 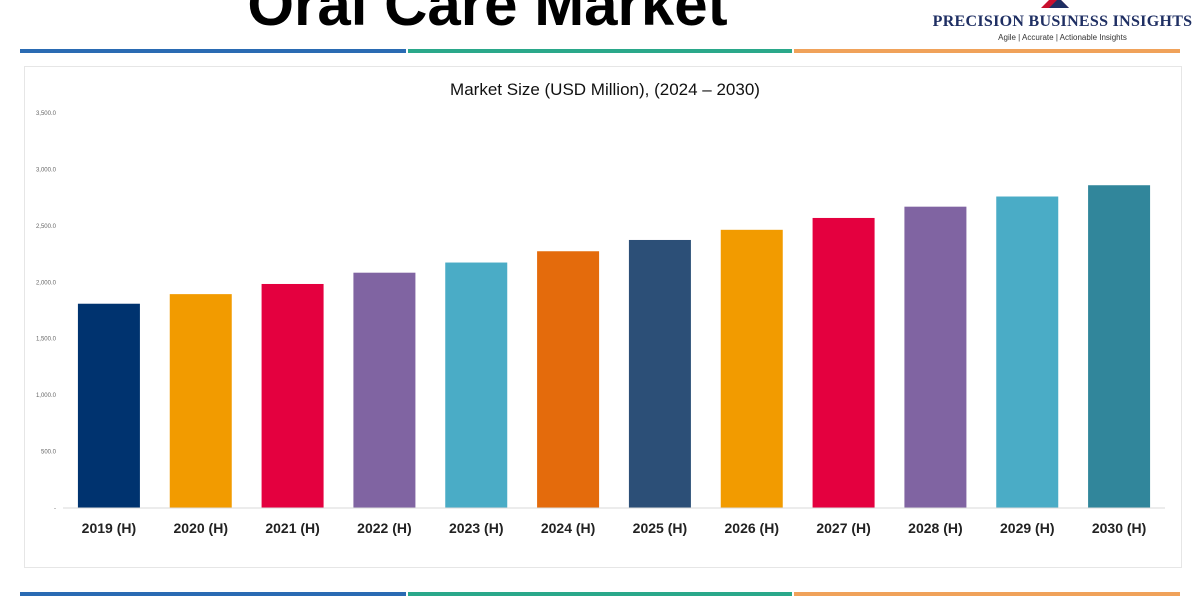 What do you see at coordinates (487, 19) in the screenshot?
I see `page-title: Oral Care Market` at bounding box center [487, 19].